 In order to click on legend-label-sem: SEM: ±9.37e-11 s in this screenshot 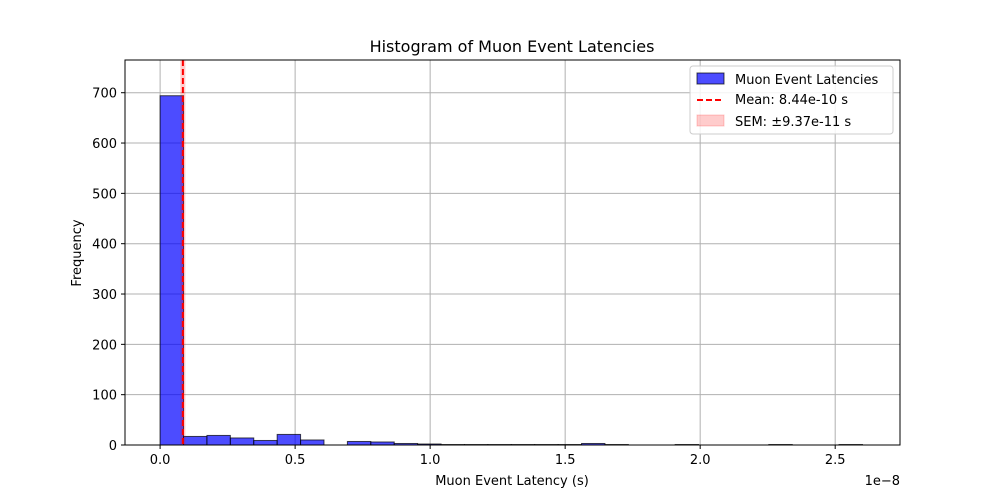, I will do `click(793, 122)`.